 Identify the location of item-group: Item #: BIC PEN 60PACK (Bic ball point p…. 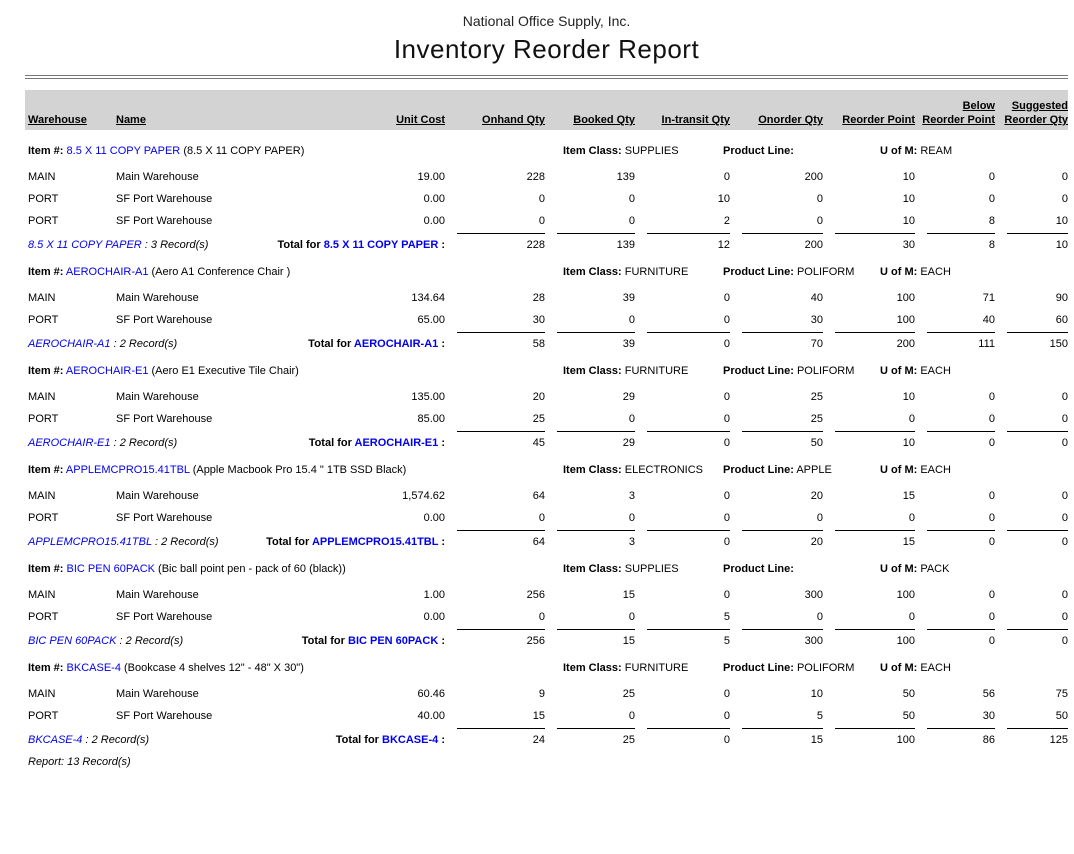
(546, 604).